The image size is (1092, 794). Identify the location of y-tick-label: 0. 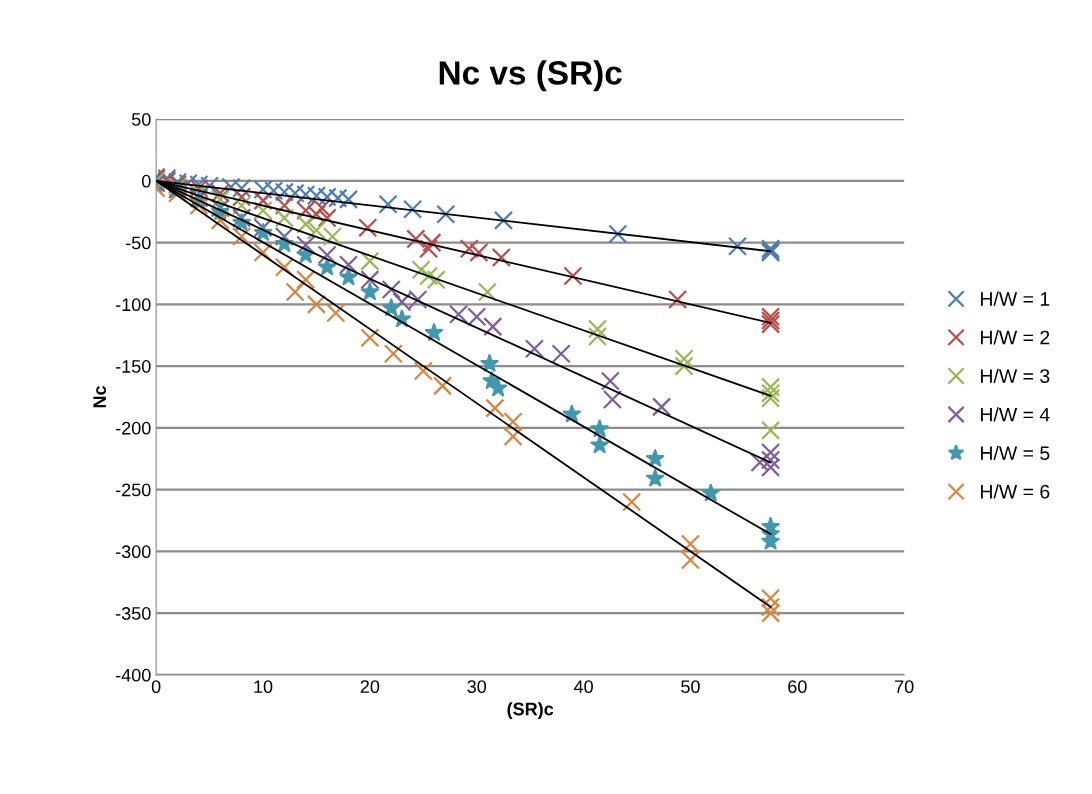
(146, 181).